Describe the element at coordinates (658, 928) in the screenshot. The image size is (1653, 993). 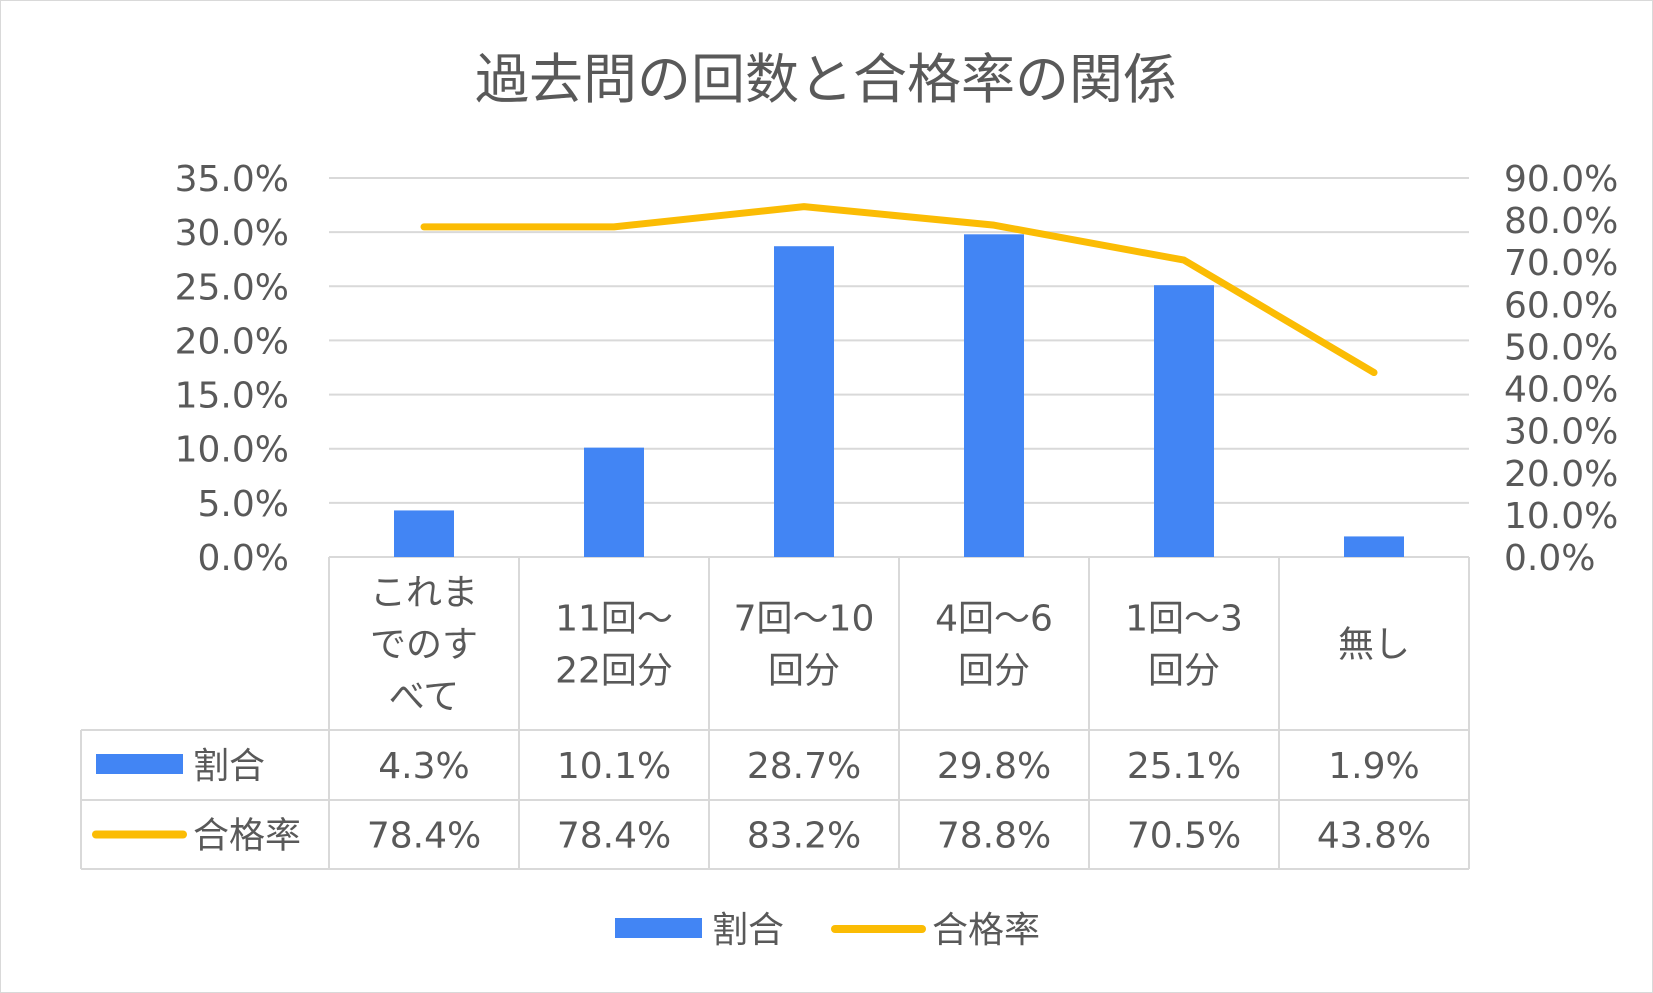
I see `legend-swatch-bar` at that location.